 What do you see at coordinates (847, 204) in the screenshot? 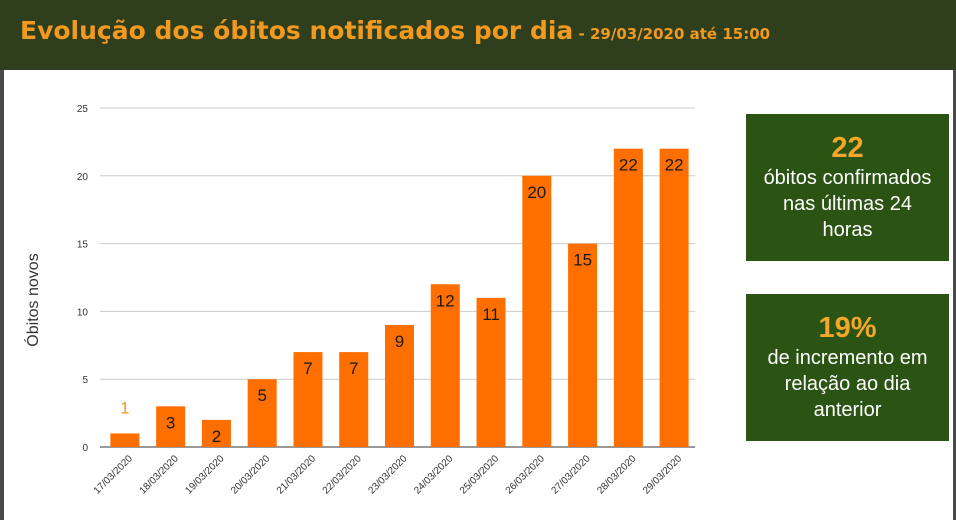
I see `deaths-24h-label: óbitos confirmados nas últimas 24 horas` at bounding box center [847, 204].